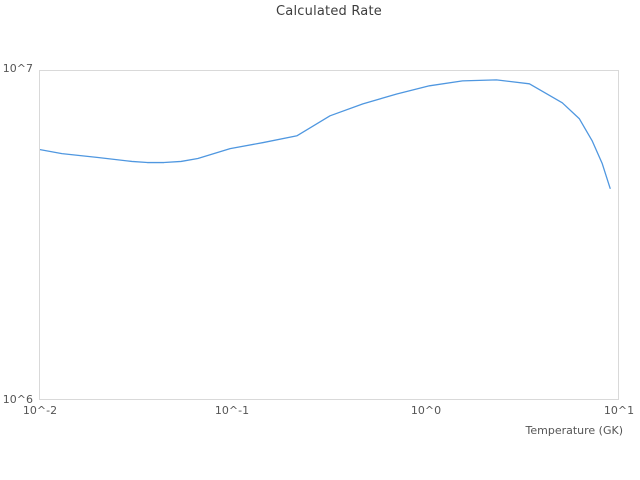 Image resolution: width=640 pixels, height=480 pixels. I want to click on x-tick-label-1e0: 10^0, so click(426, 410).